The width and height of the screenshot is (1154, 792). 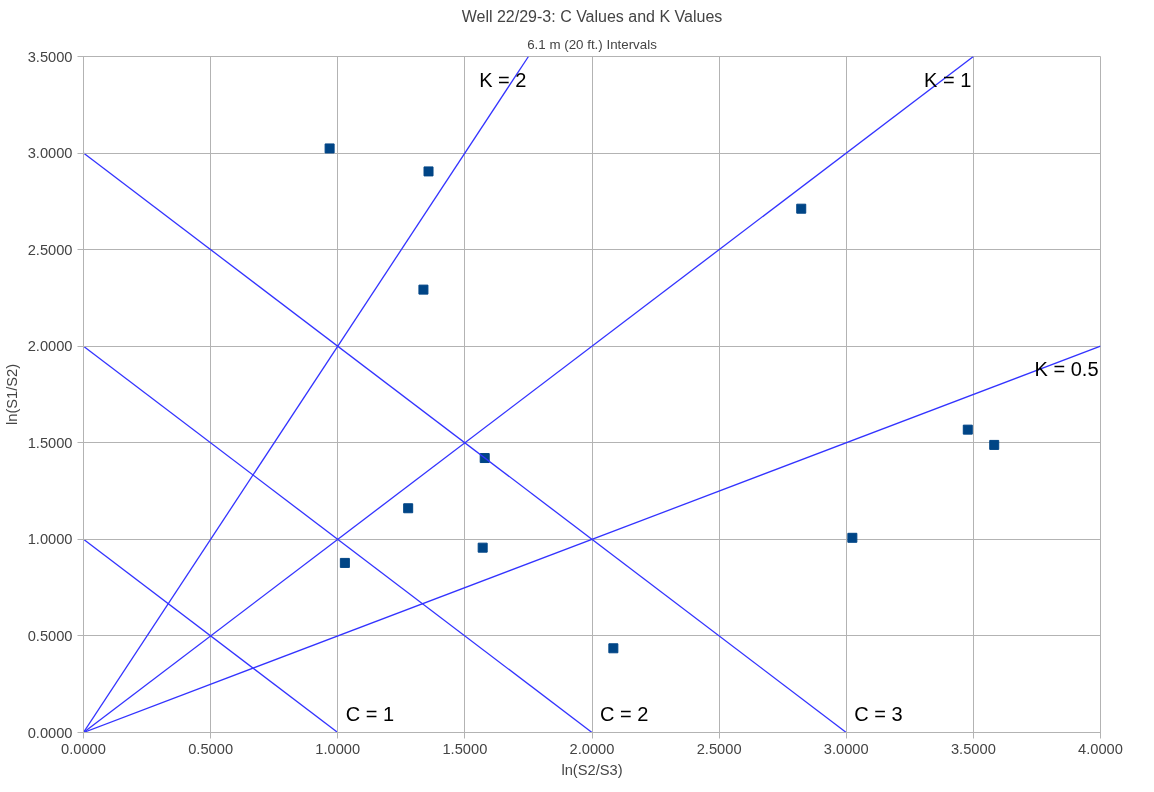 What do you see at coordinates (592, 16) in the screenshot?
I see `chart-title: Well 22/29-3: C Values and K Values` at bounding box center [592, 16].